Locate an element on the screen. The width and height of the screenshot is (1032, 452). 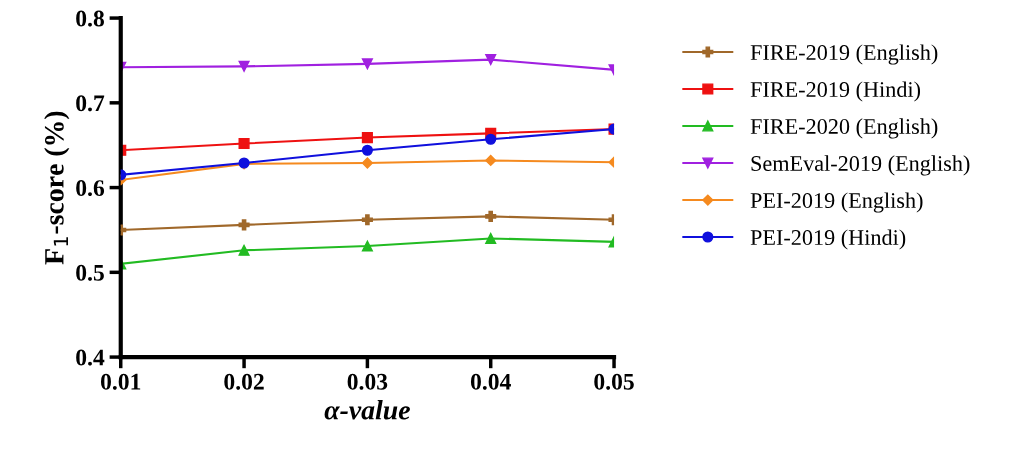
legend-label: PEI-2019 (Hindi) is located at coordinates (828, 239).